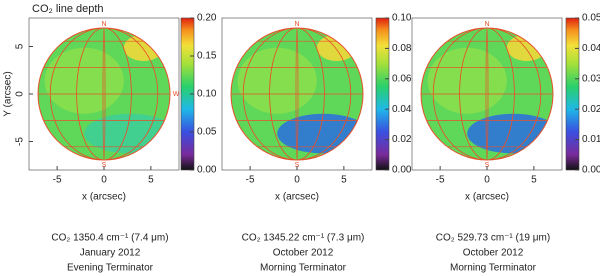 Image resolution: width=600 pixels, height=276 pixels. What do you see at coordinates (493, 238) in the screenshot?
I see `caption: CO₂ 529.73 cm⁻¹ (19 μm)` at bounding box center [493, 238].